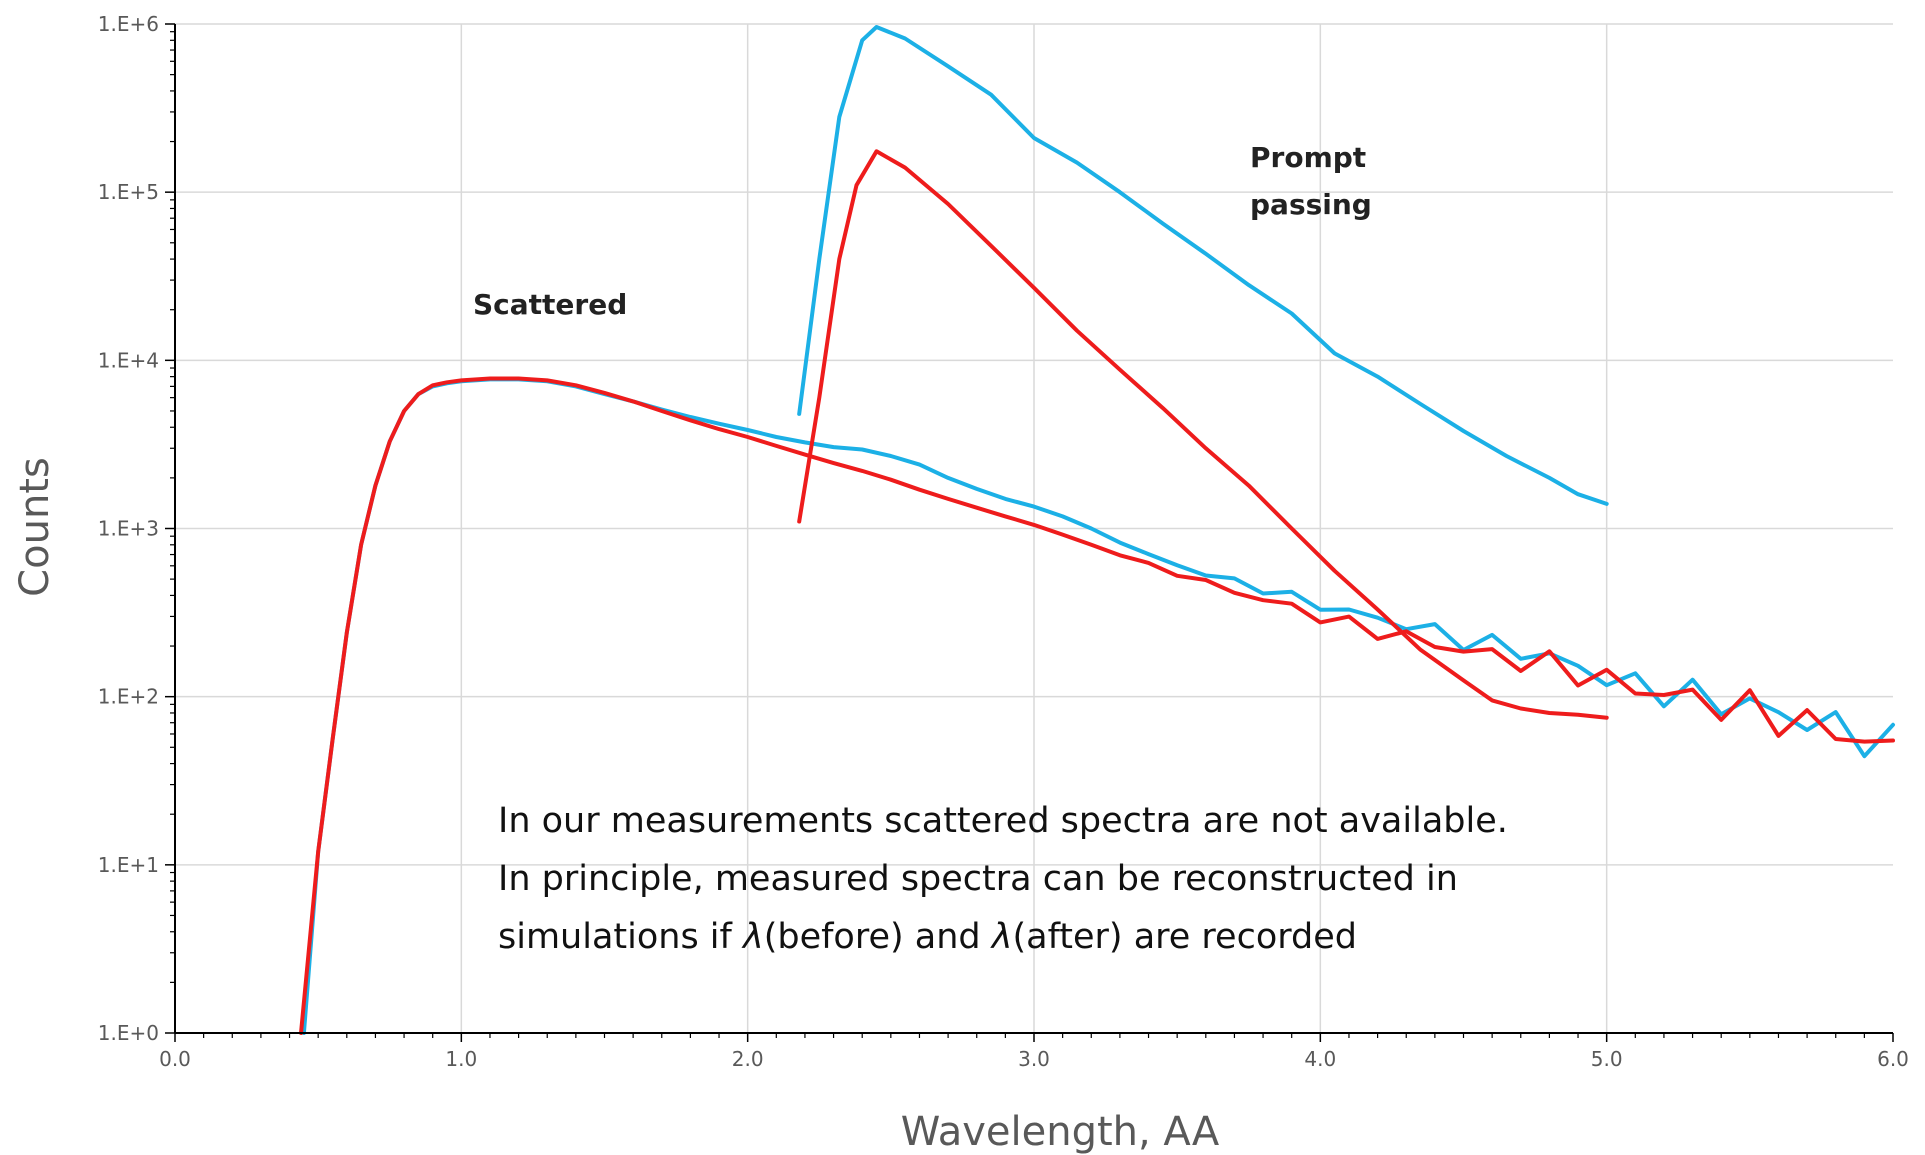 The image size is (1925, 1155). Describe the element at coordinates (1311, 204) in the screenshot. I see `annotation-prompt-line2: passing` at that location.